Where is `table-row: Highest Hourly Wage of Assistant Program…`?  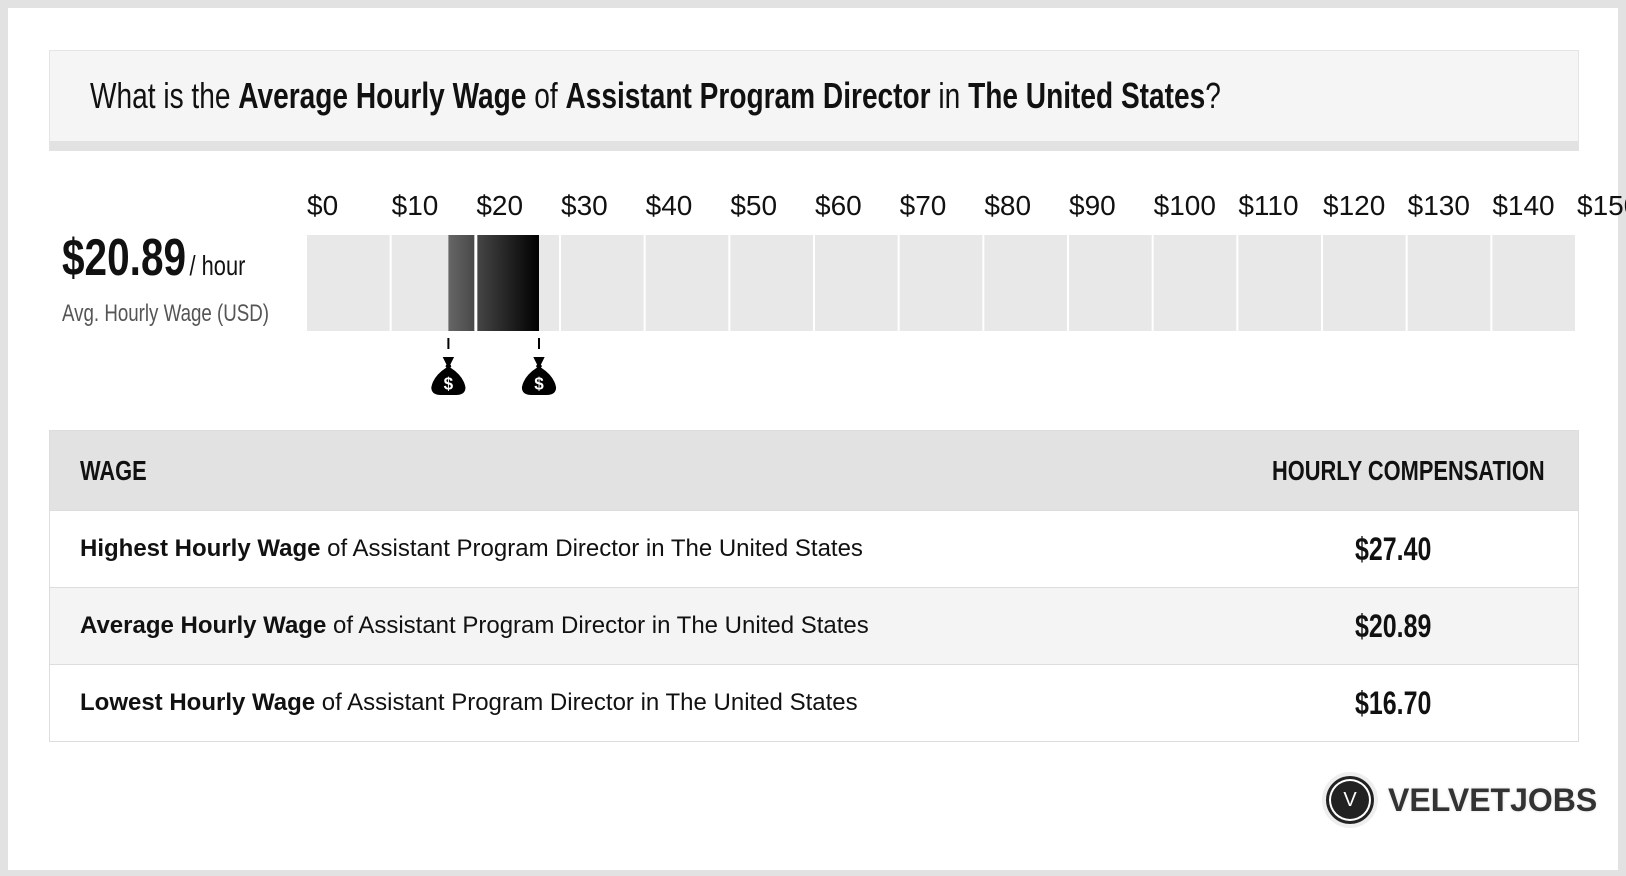
table-row: Highest Hourly Wage of Assistant Program… is located at coordinates (814, 548).